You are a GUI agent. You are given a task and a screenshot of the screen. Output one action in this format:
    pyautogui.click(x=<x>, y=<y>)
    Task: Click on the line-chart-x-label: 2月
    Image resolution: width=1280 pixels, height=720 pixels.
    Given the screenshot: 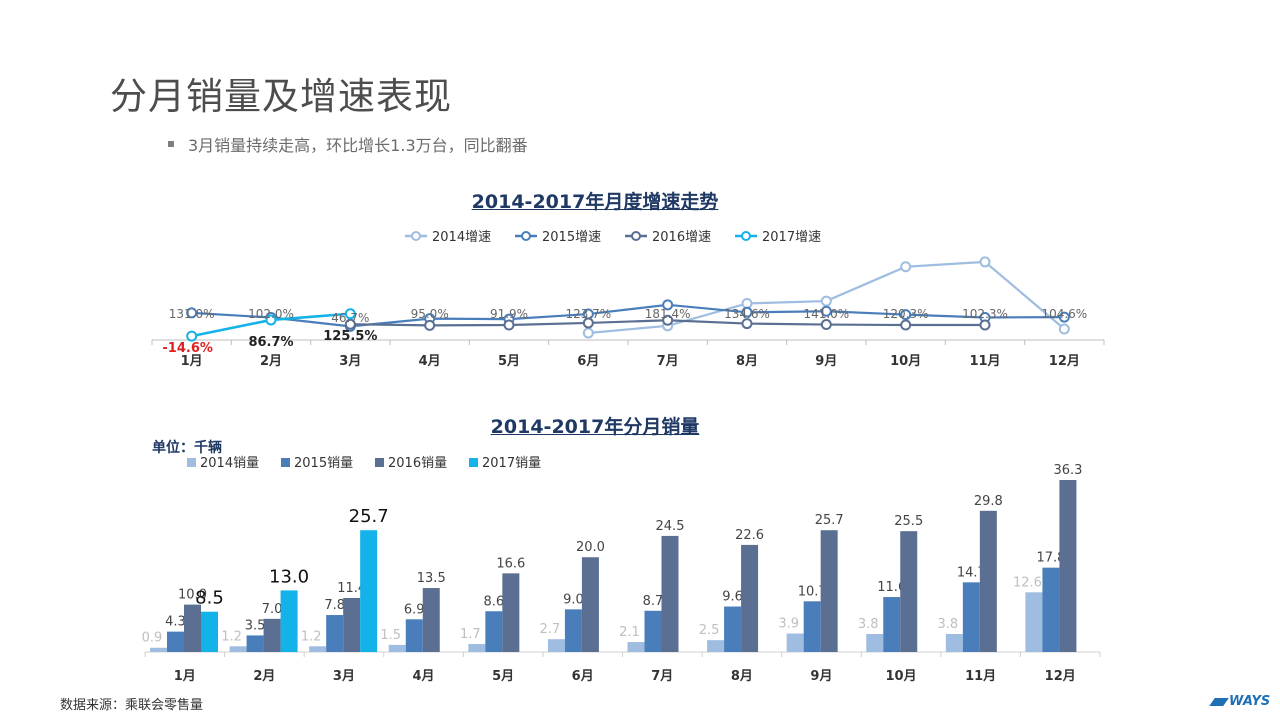 What is the action you would take?
    pyautogui.click(x=271, y=361)
    